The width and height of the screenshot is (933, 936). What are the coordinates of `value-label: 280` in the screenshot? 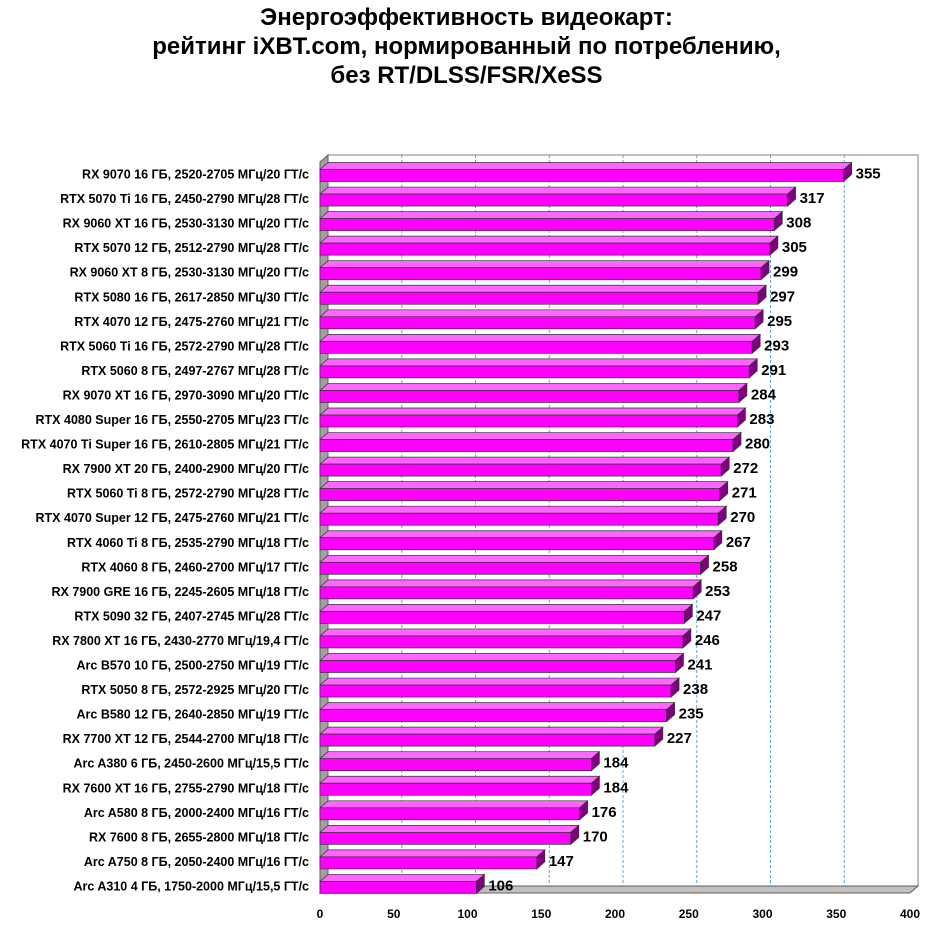 It's located at (757, 444).